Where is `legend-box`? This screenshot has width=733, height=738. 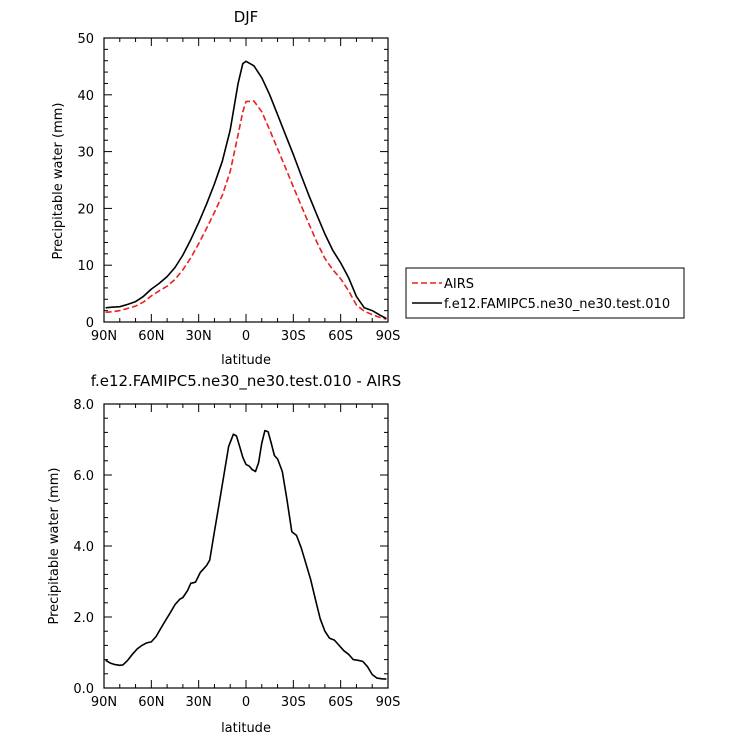 legend-box is located at coordinates (545, 293).